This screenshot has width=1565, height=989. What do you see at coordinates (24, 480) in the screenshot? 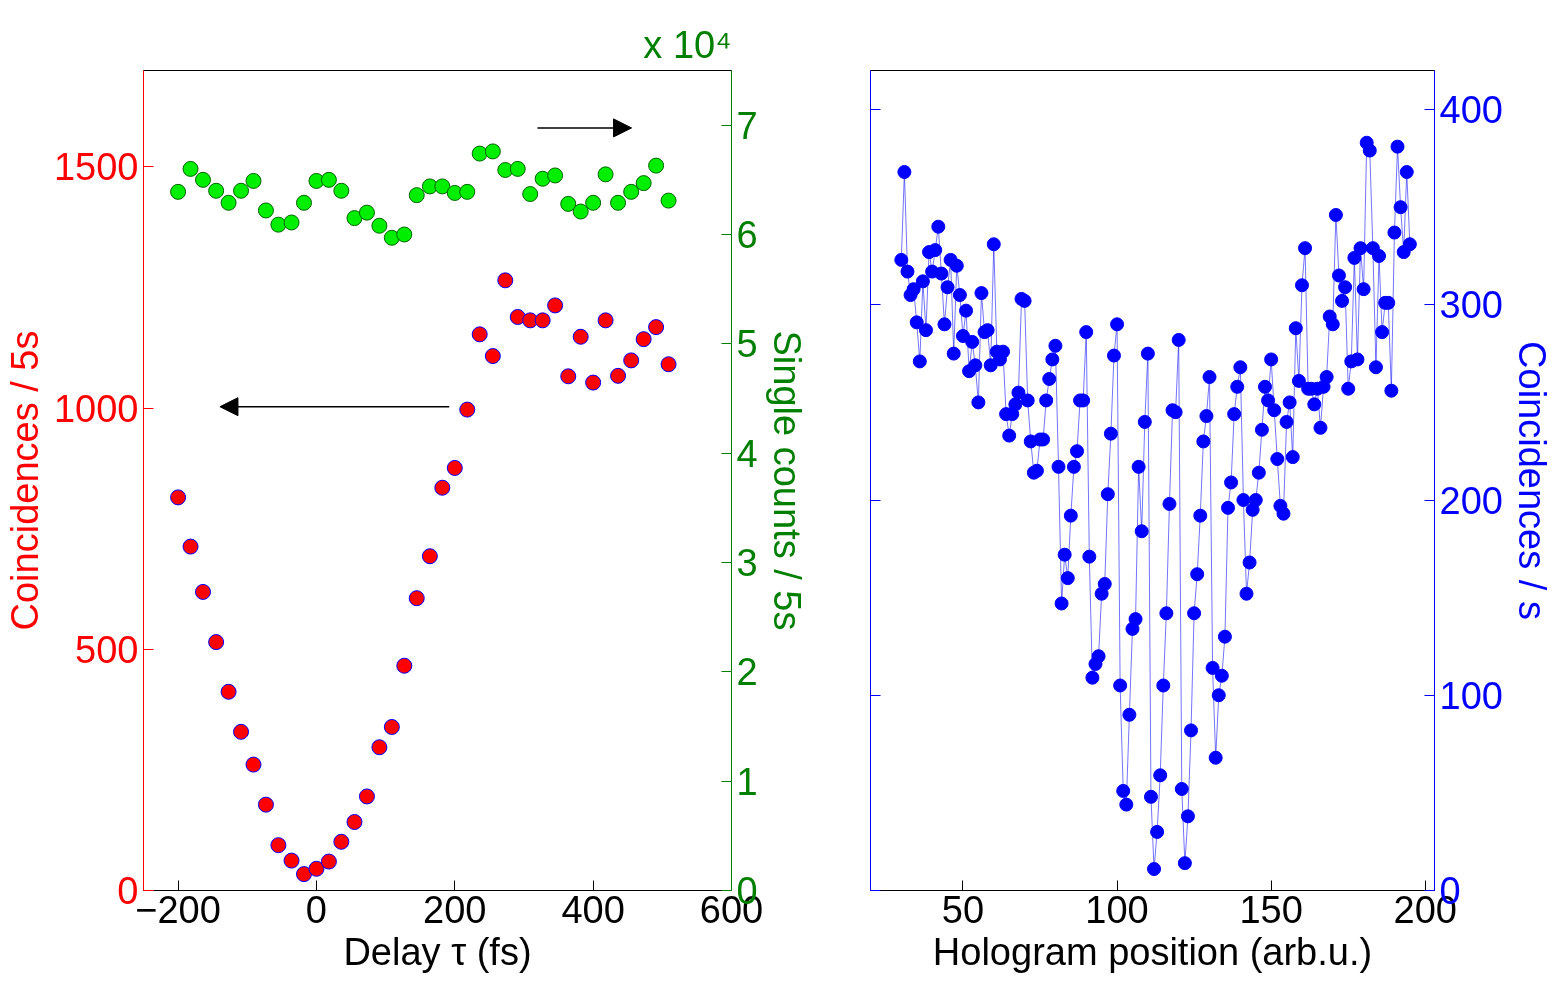
I see `y-axis-title: Coincidences / 5s` at bounding box center [24, 480].